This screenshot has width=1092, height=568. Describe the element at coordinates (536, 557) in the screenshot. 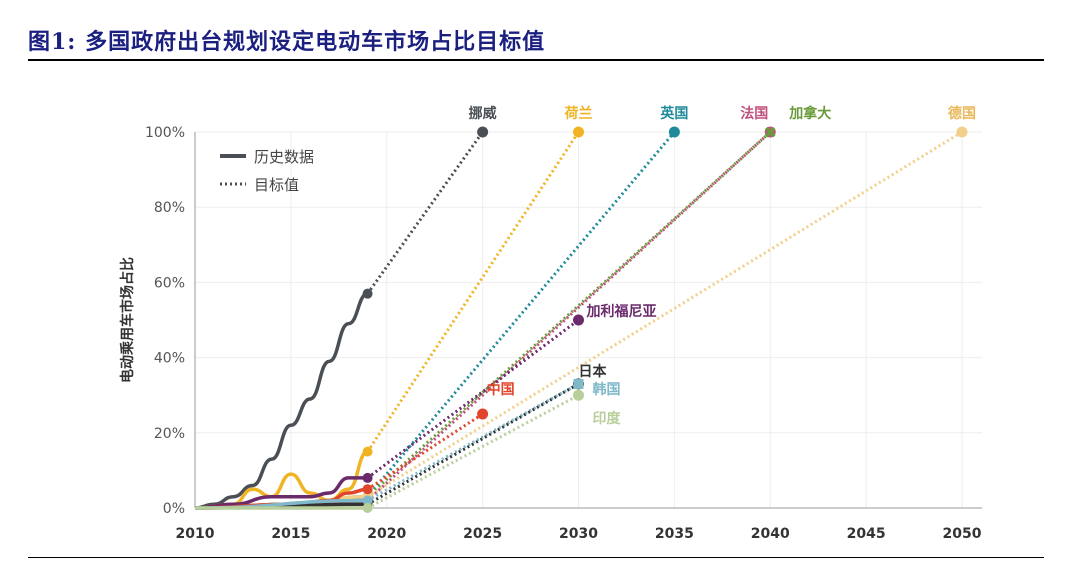

I see `bottom-rule` at that location.